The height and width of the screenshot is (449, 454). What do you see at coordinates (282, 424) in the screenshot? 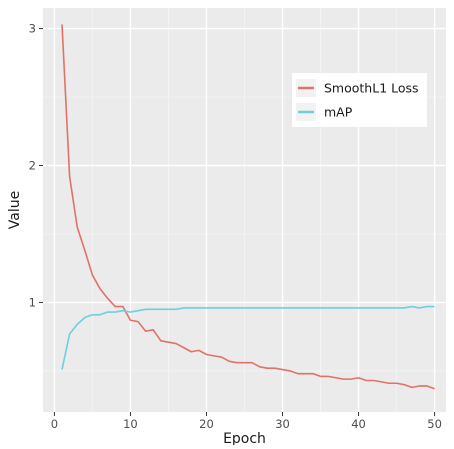
I see `x-tick-label: 30` at bounding box center [282, 424].